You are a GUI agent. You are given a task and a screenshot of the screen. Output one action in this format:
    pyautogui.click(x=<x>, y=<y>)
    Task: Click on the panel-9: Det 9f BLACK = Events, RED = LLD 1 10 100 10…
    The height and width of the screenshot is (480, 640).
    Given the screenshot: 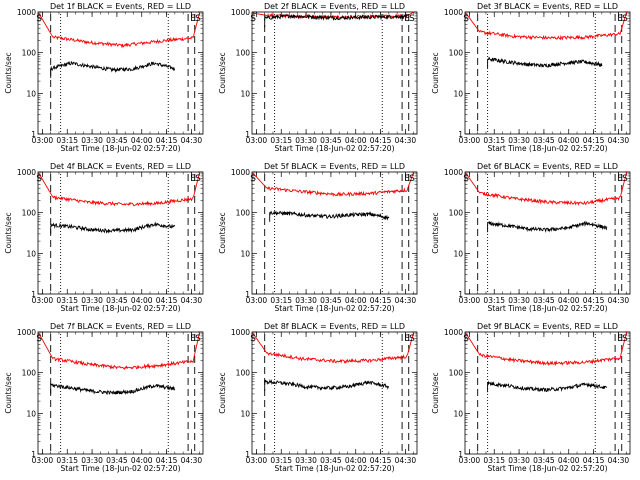 What is the action you would take?
    pyautogui.click(x=531, y=397)
    